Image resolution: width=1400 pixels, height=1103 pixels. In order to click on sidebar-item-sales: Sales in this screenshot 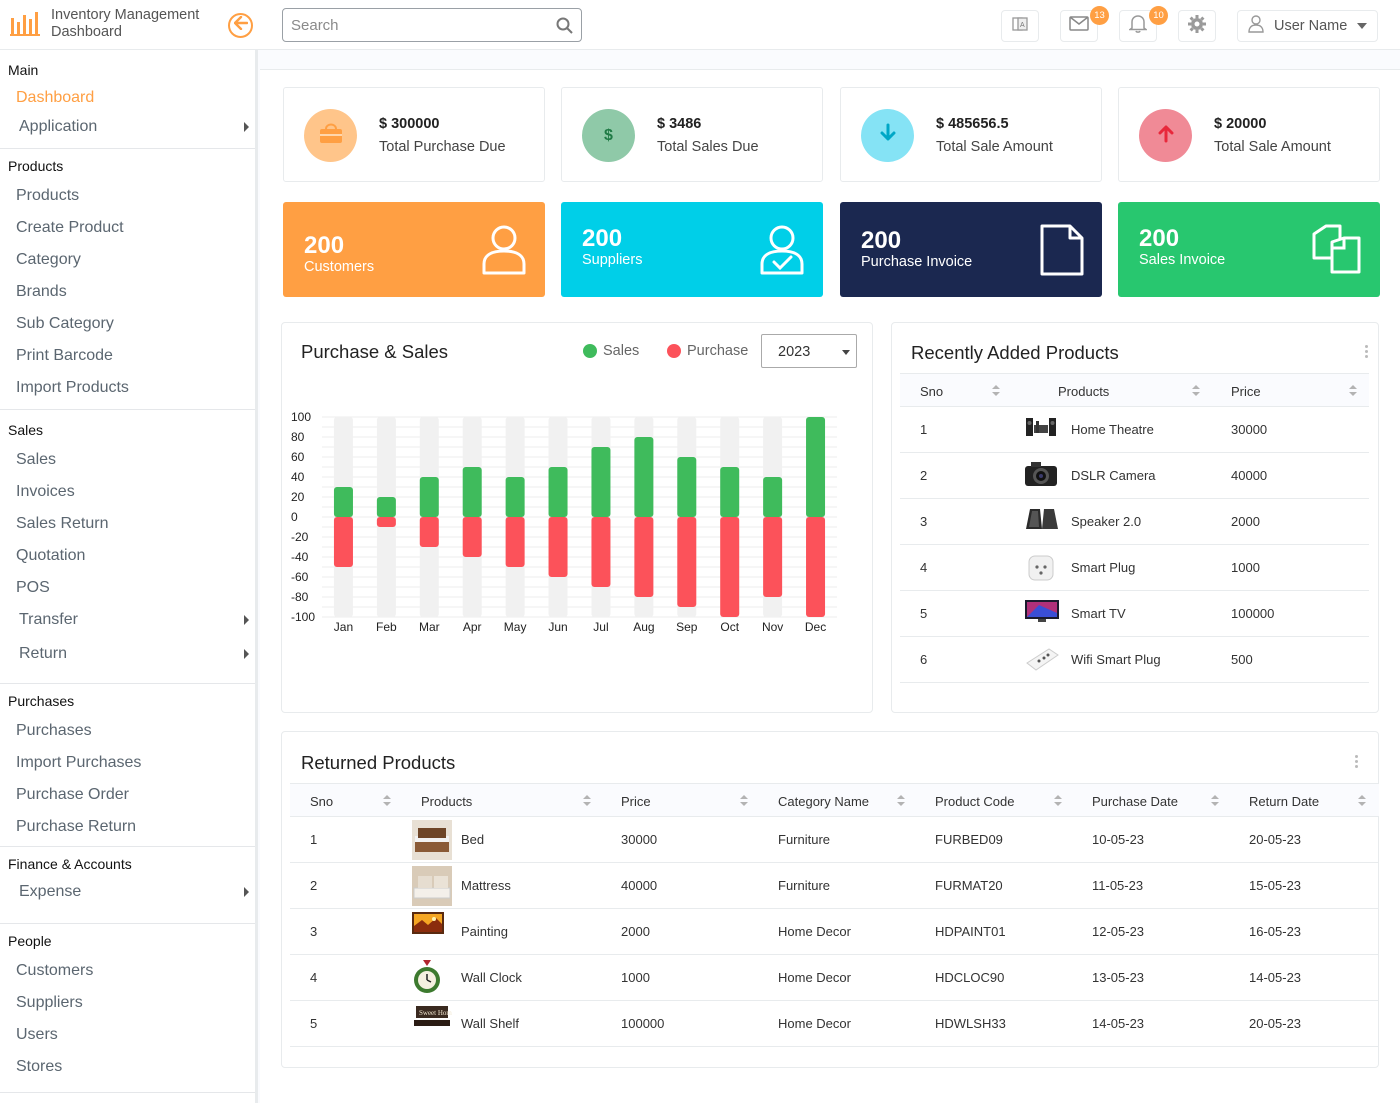, I will do `click(36, 459)`.